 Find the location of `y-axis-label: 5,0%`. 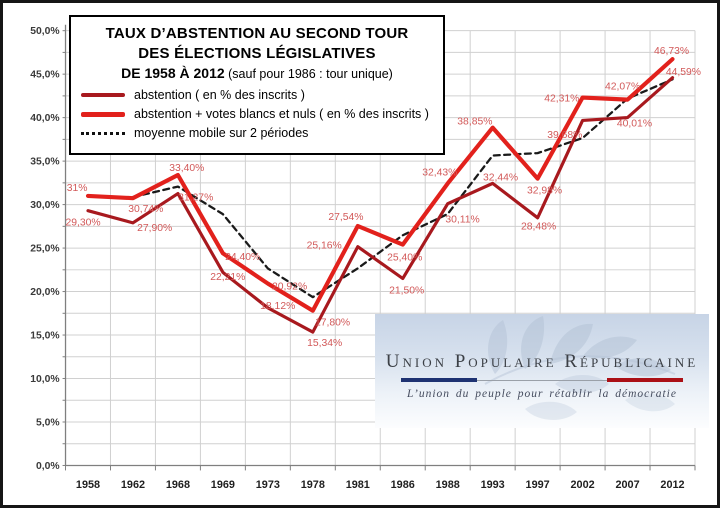

y-axis-label: 5,0% is located at coordinates (48, 422).